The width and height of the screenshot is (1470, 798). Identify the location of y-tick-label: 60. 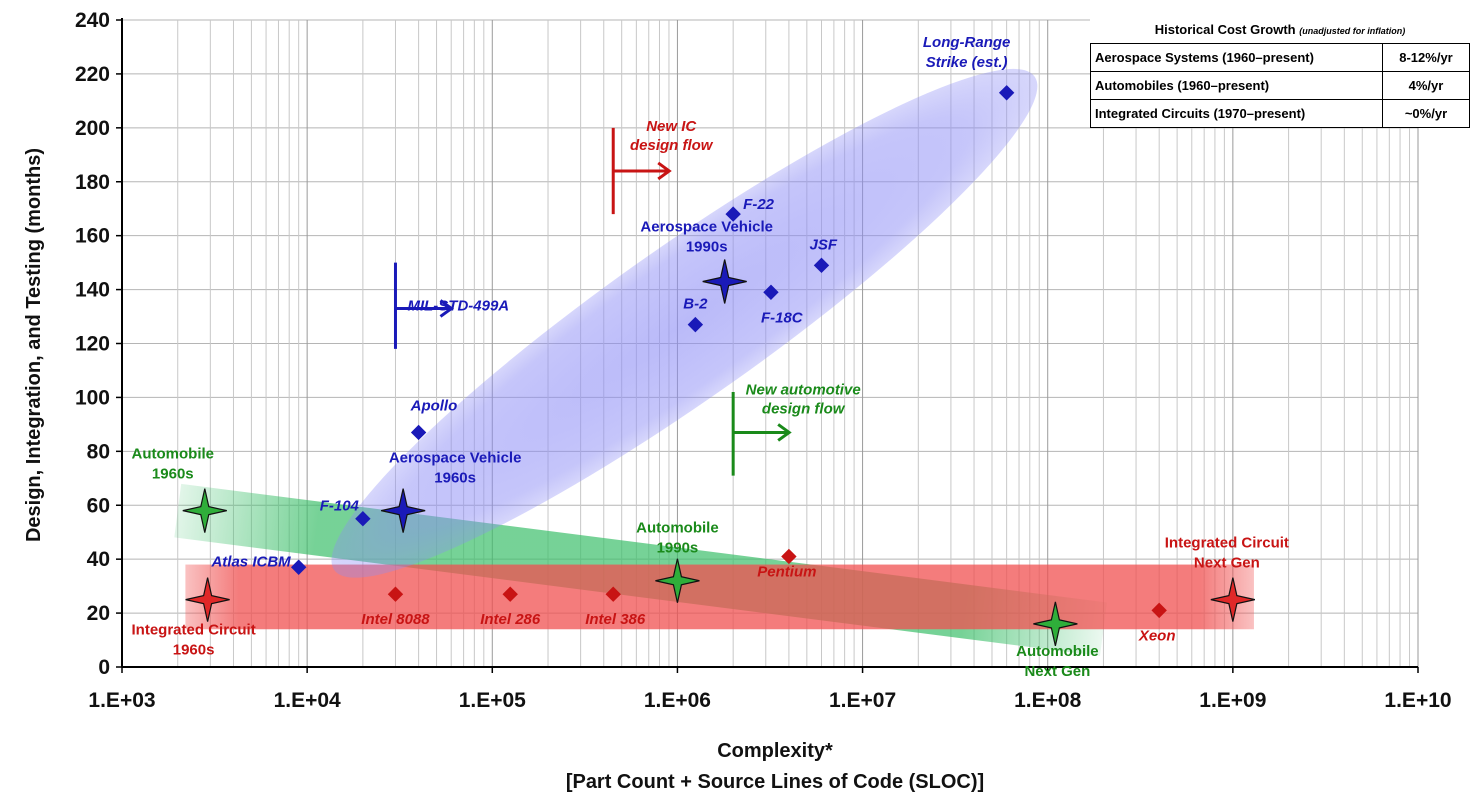
(98, 505).